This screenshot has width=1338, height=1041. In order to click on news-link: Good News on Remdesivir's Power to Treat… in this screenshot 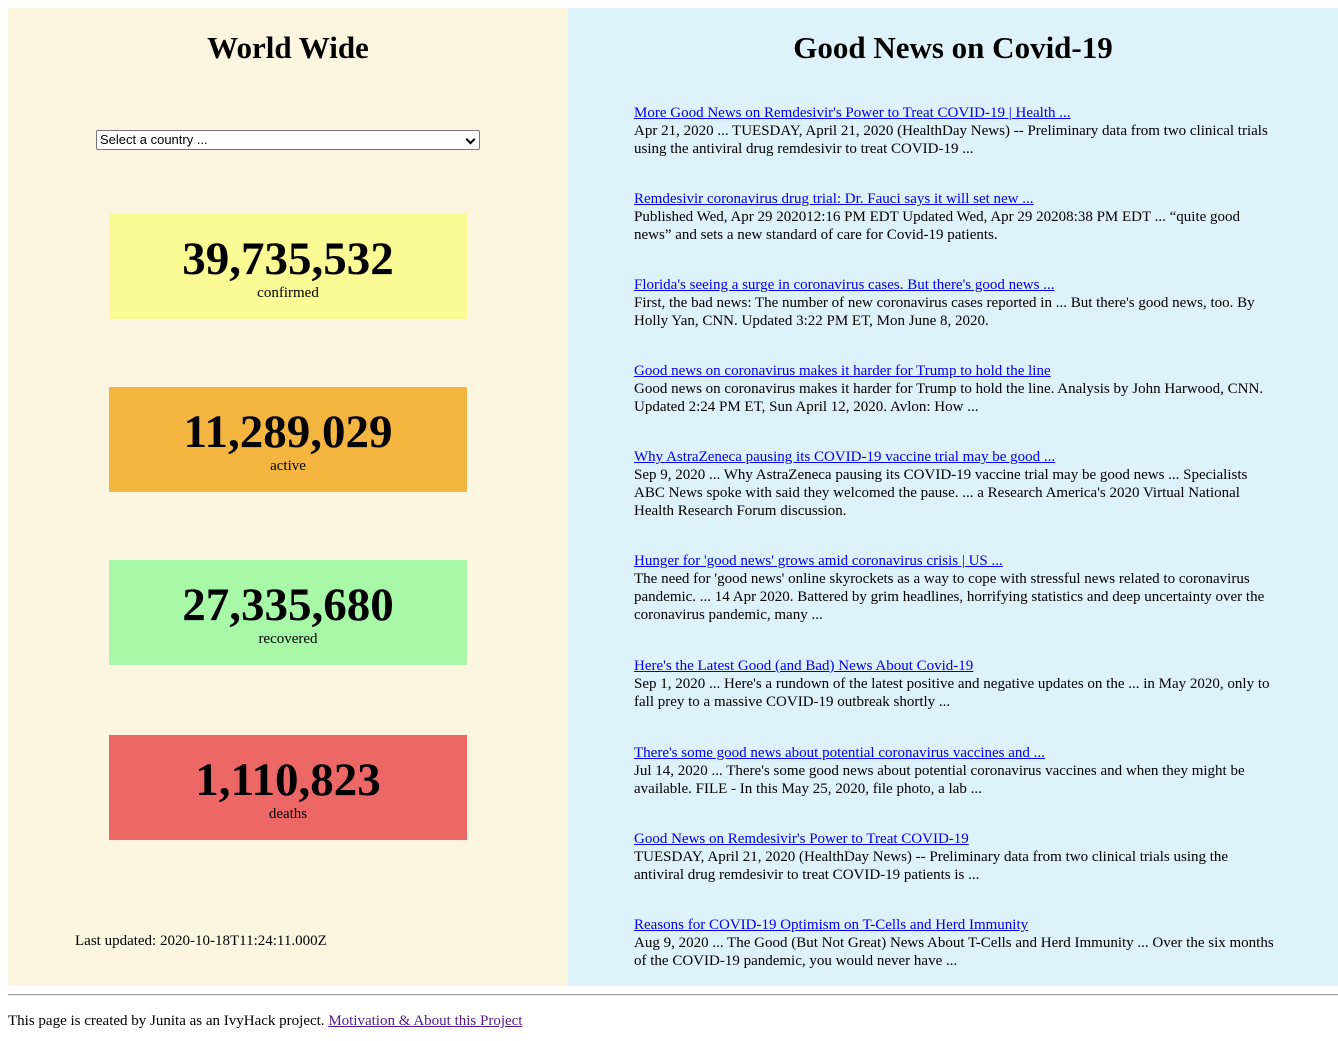, I will do `click(801, 839)`.